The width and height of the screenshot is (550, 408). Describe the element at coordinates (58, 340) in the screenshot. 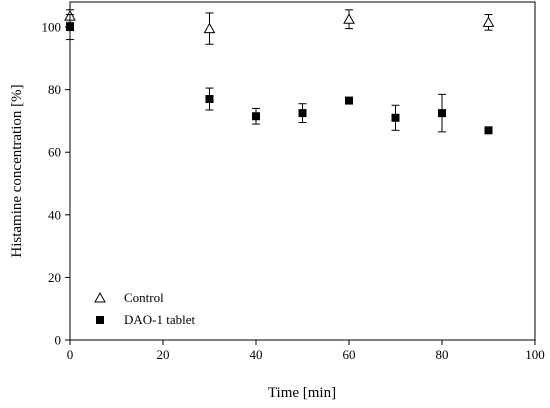

I see `y-tick-label: 0` at that location.